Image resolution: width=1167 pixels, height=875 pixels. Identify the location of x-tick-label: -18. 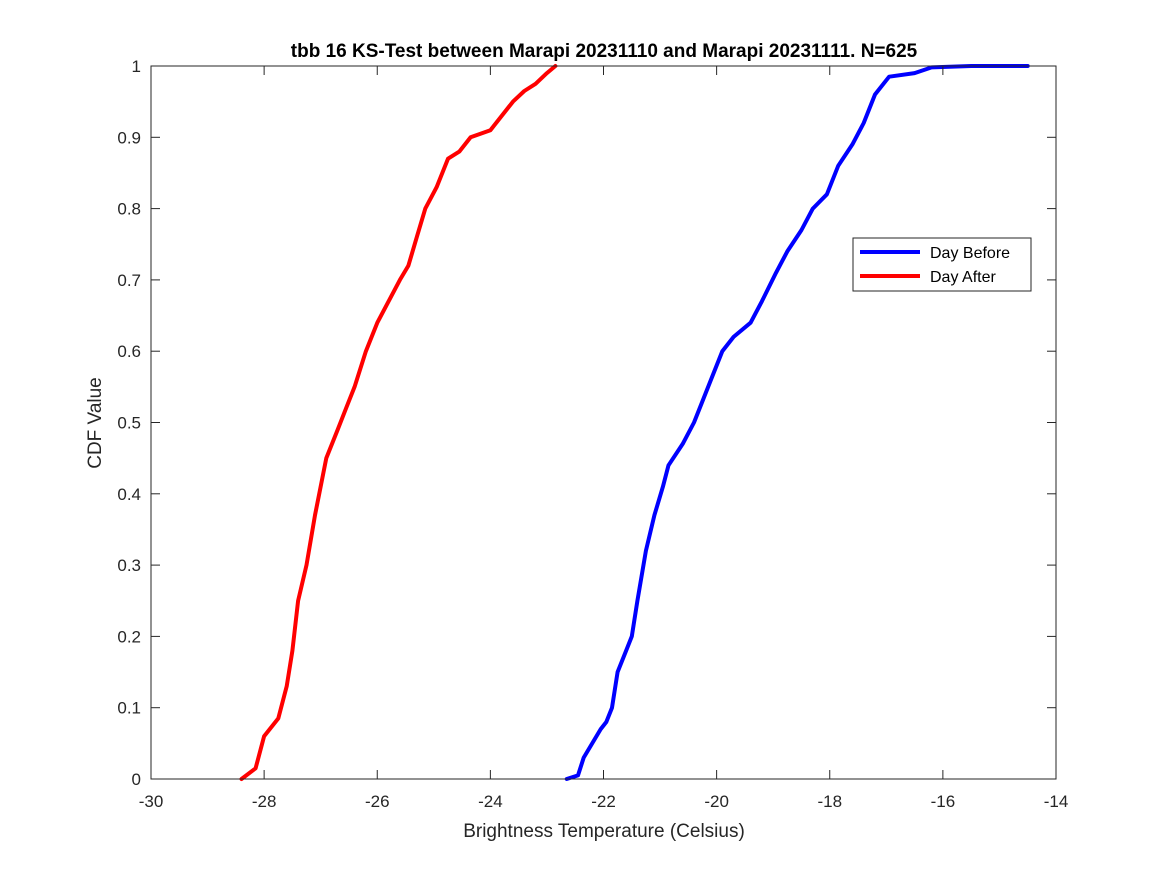
(829, 801).